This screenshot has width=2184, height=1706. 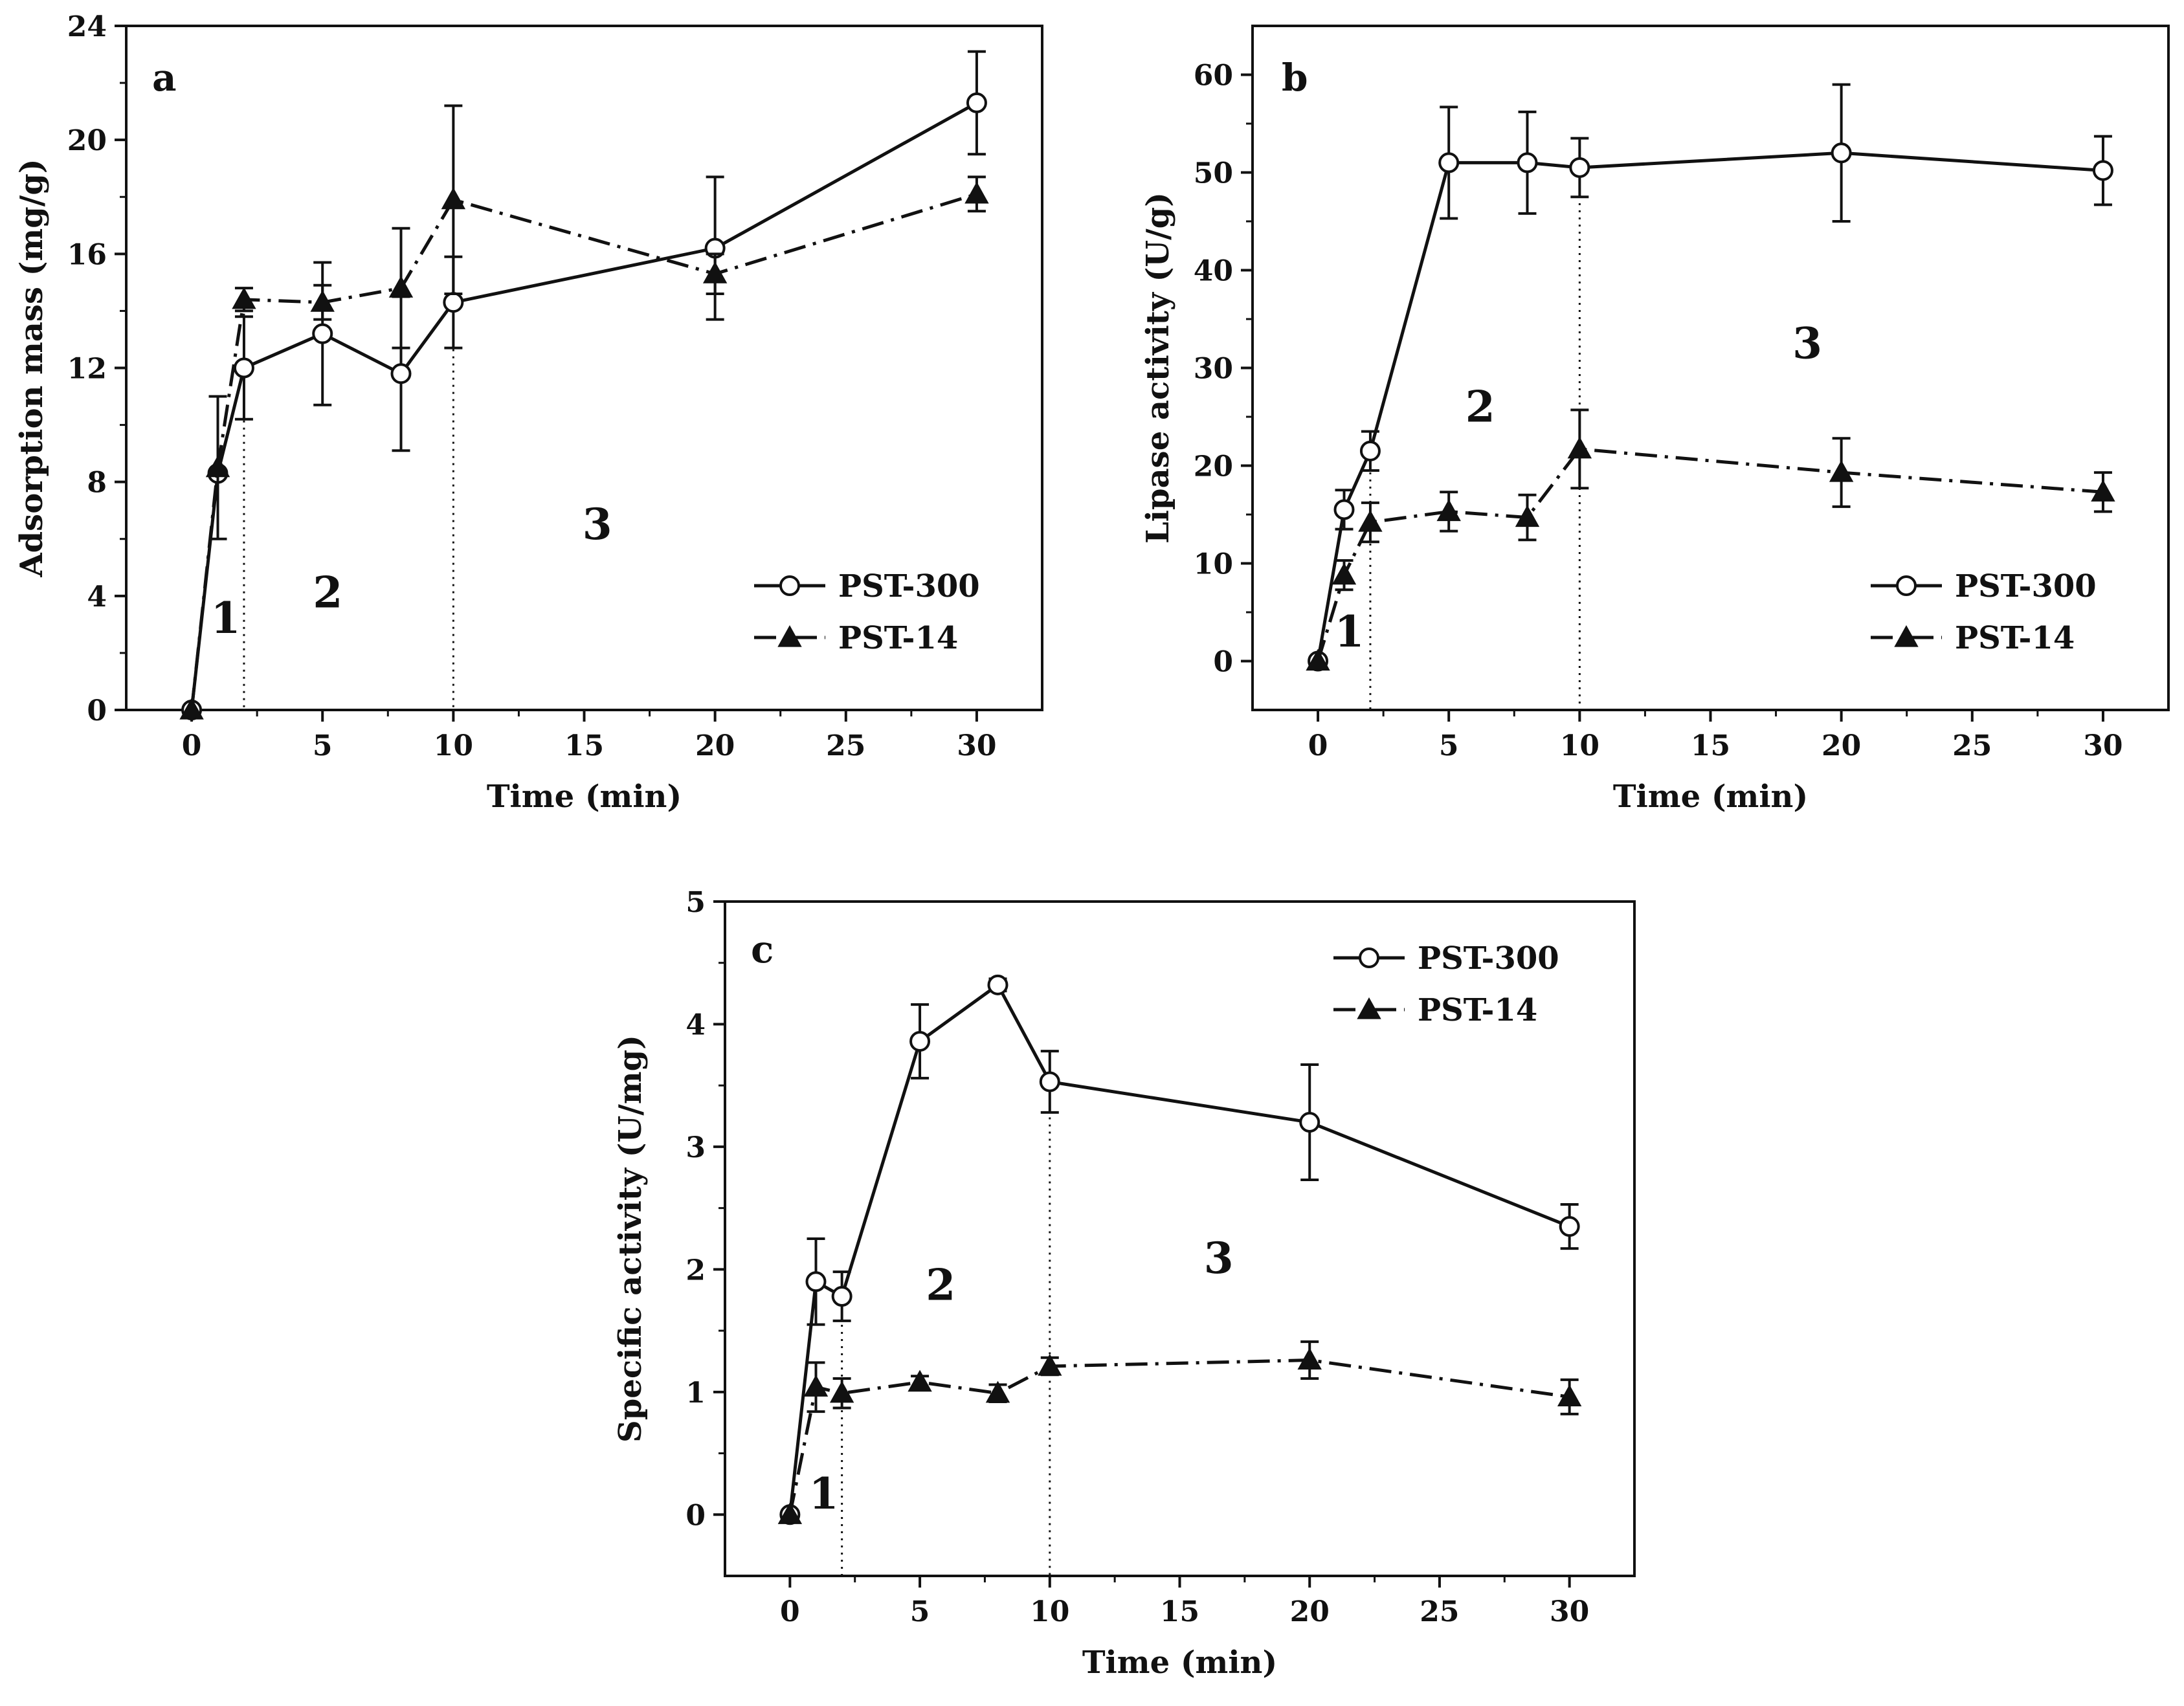 What do you see at coordinates (1984, 612) in the screenshot?
I see `legend: PST-300 PST-14` at bounding box center [1984, 612].